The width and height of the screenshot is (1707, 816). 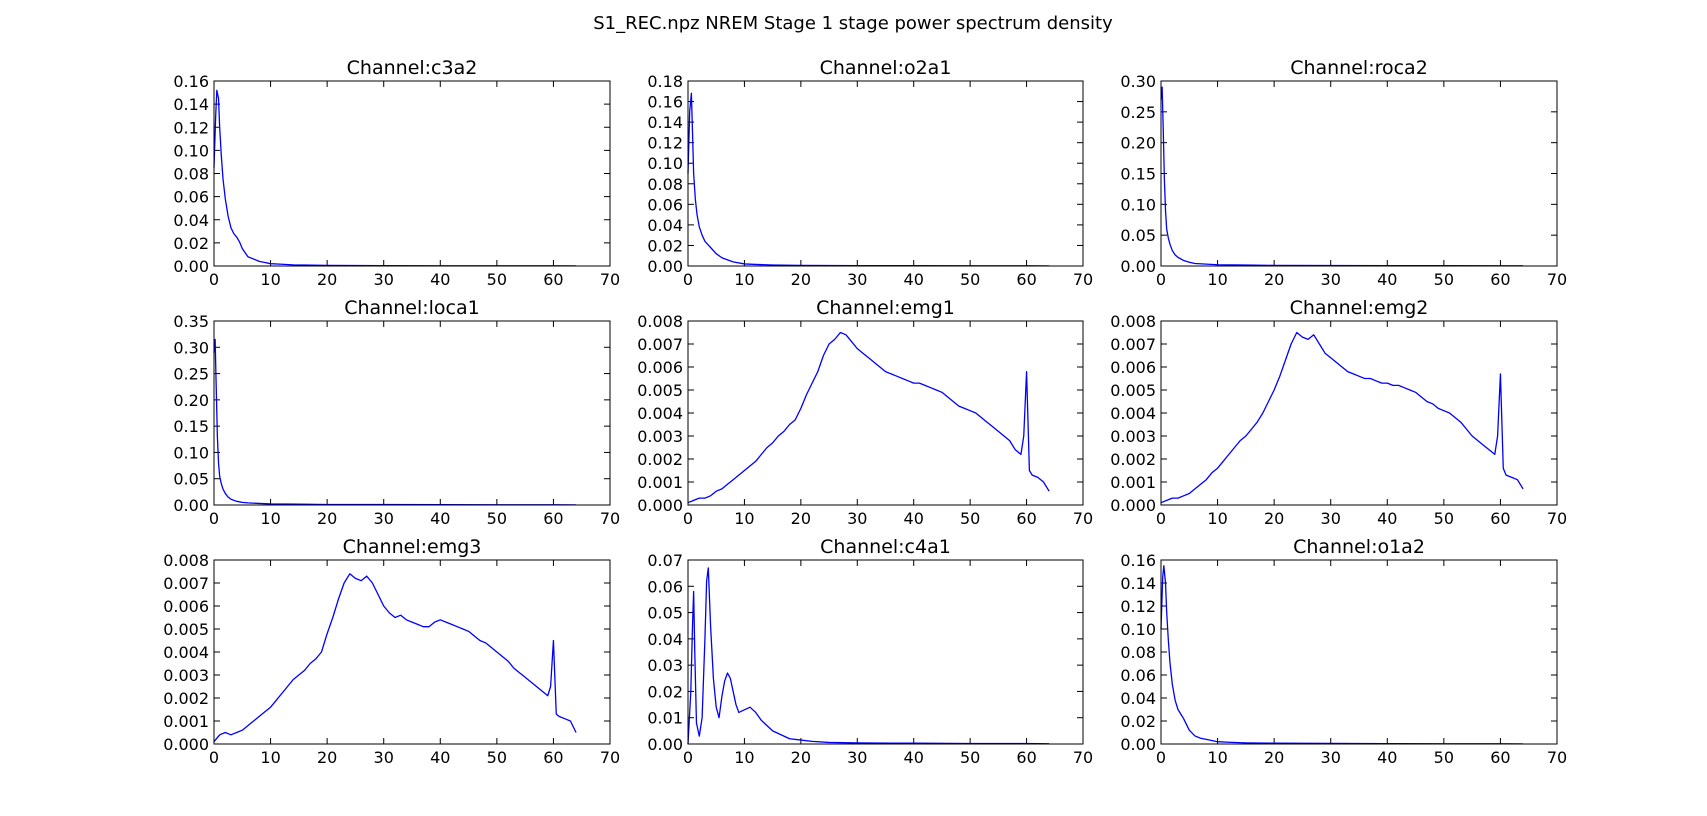 I want to click on y-tick-label: 0.20, so click(x=191, y=400).